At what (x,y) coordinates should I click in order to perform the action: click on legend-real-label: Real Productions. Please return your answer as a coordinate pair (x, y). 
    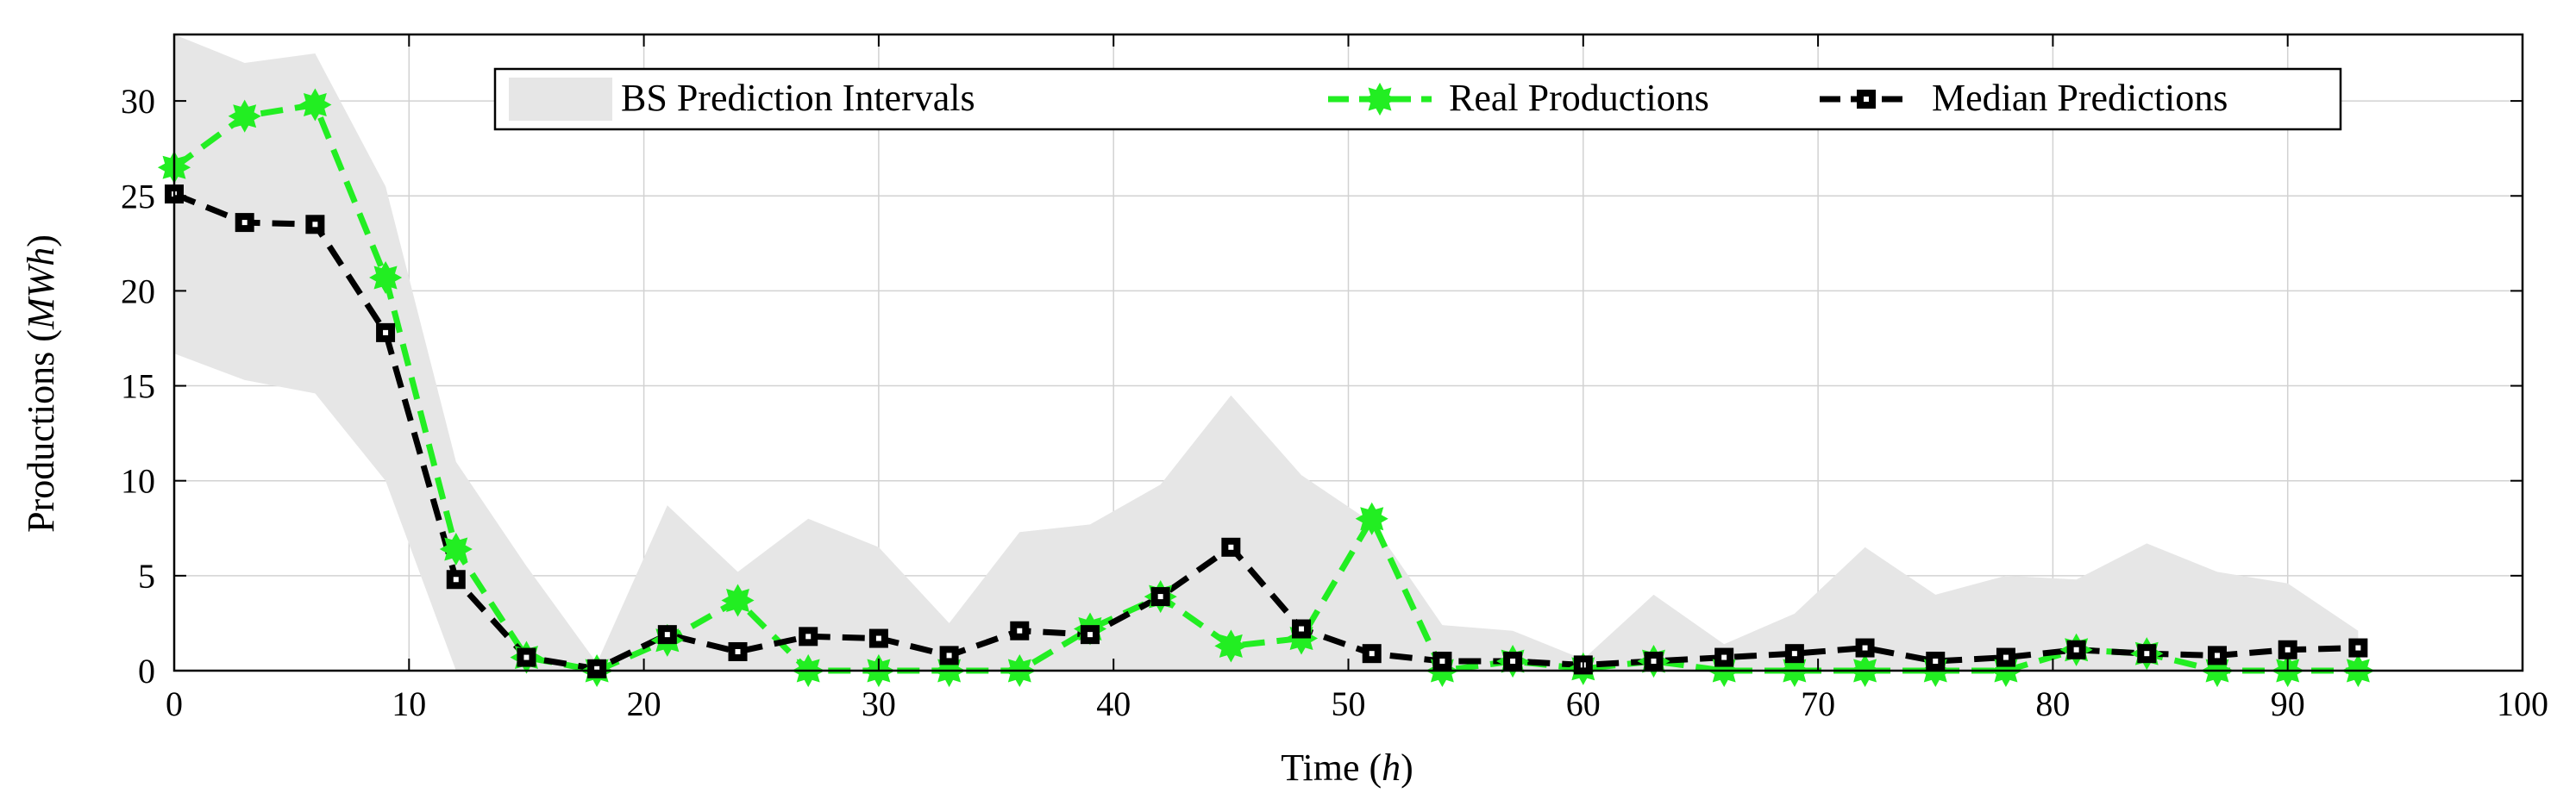
    Looking at the image, I should click on (1579, 98).